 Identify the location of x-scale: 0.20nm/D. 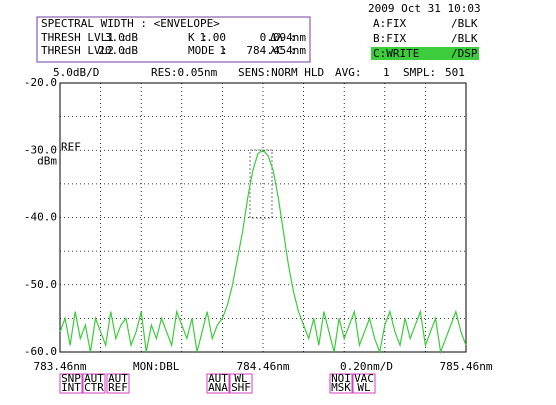
(366, 366).